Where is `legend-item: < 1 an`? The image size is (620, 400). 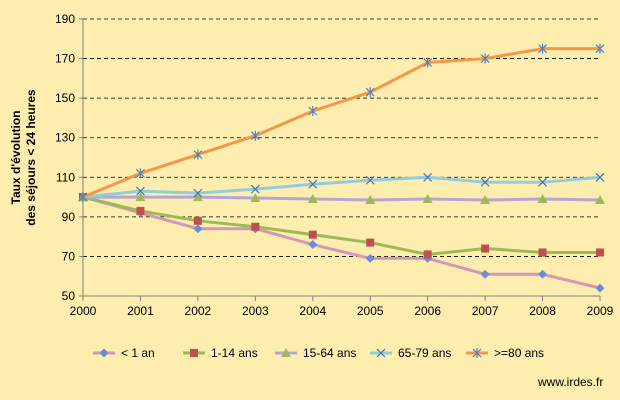
legend-item: < 1 an is located at coordinates (124, 353).